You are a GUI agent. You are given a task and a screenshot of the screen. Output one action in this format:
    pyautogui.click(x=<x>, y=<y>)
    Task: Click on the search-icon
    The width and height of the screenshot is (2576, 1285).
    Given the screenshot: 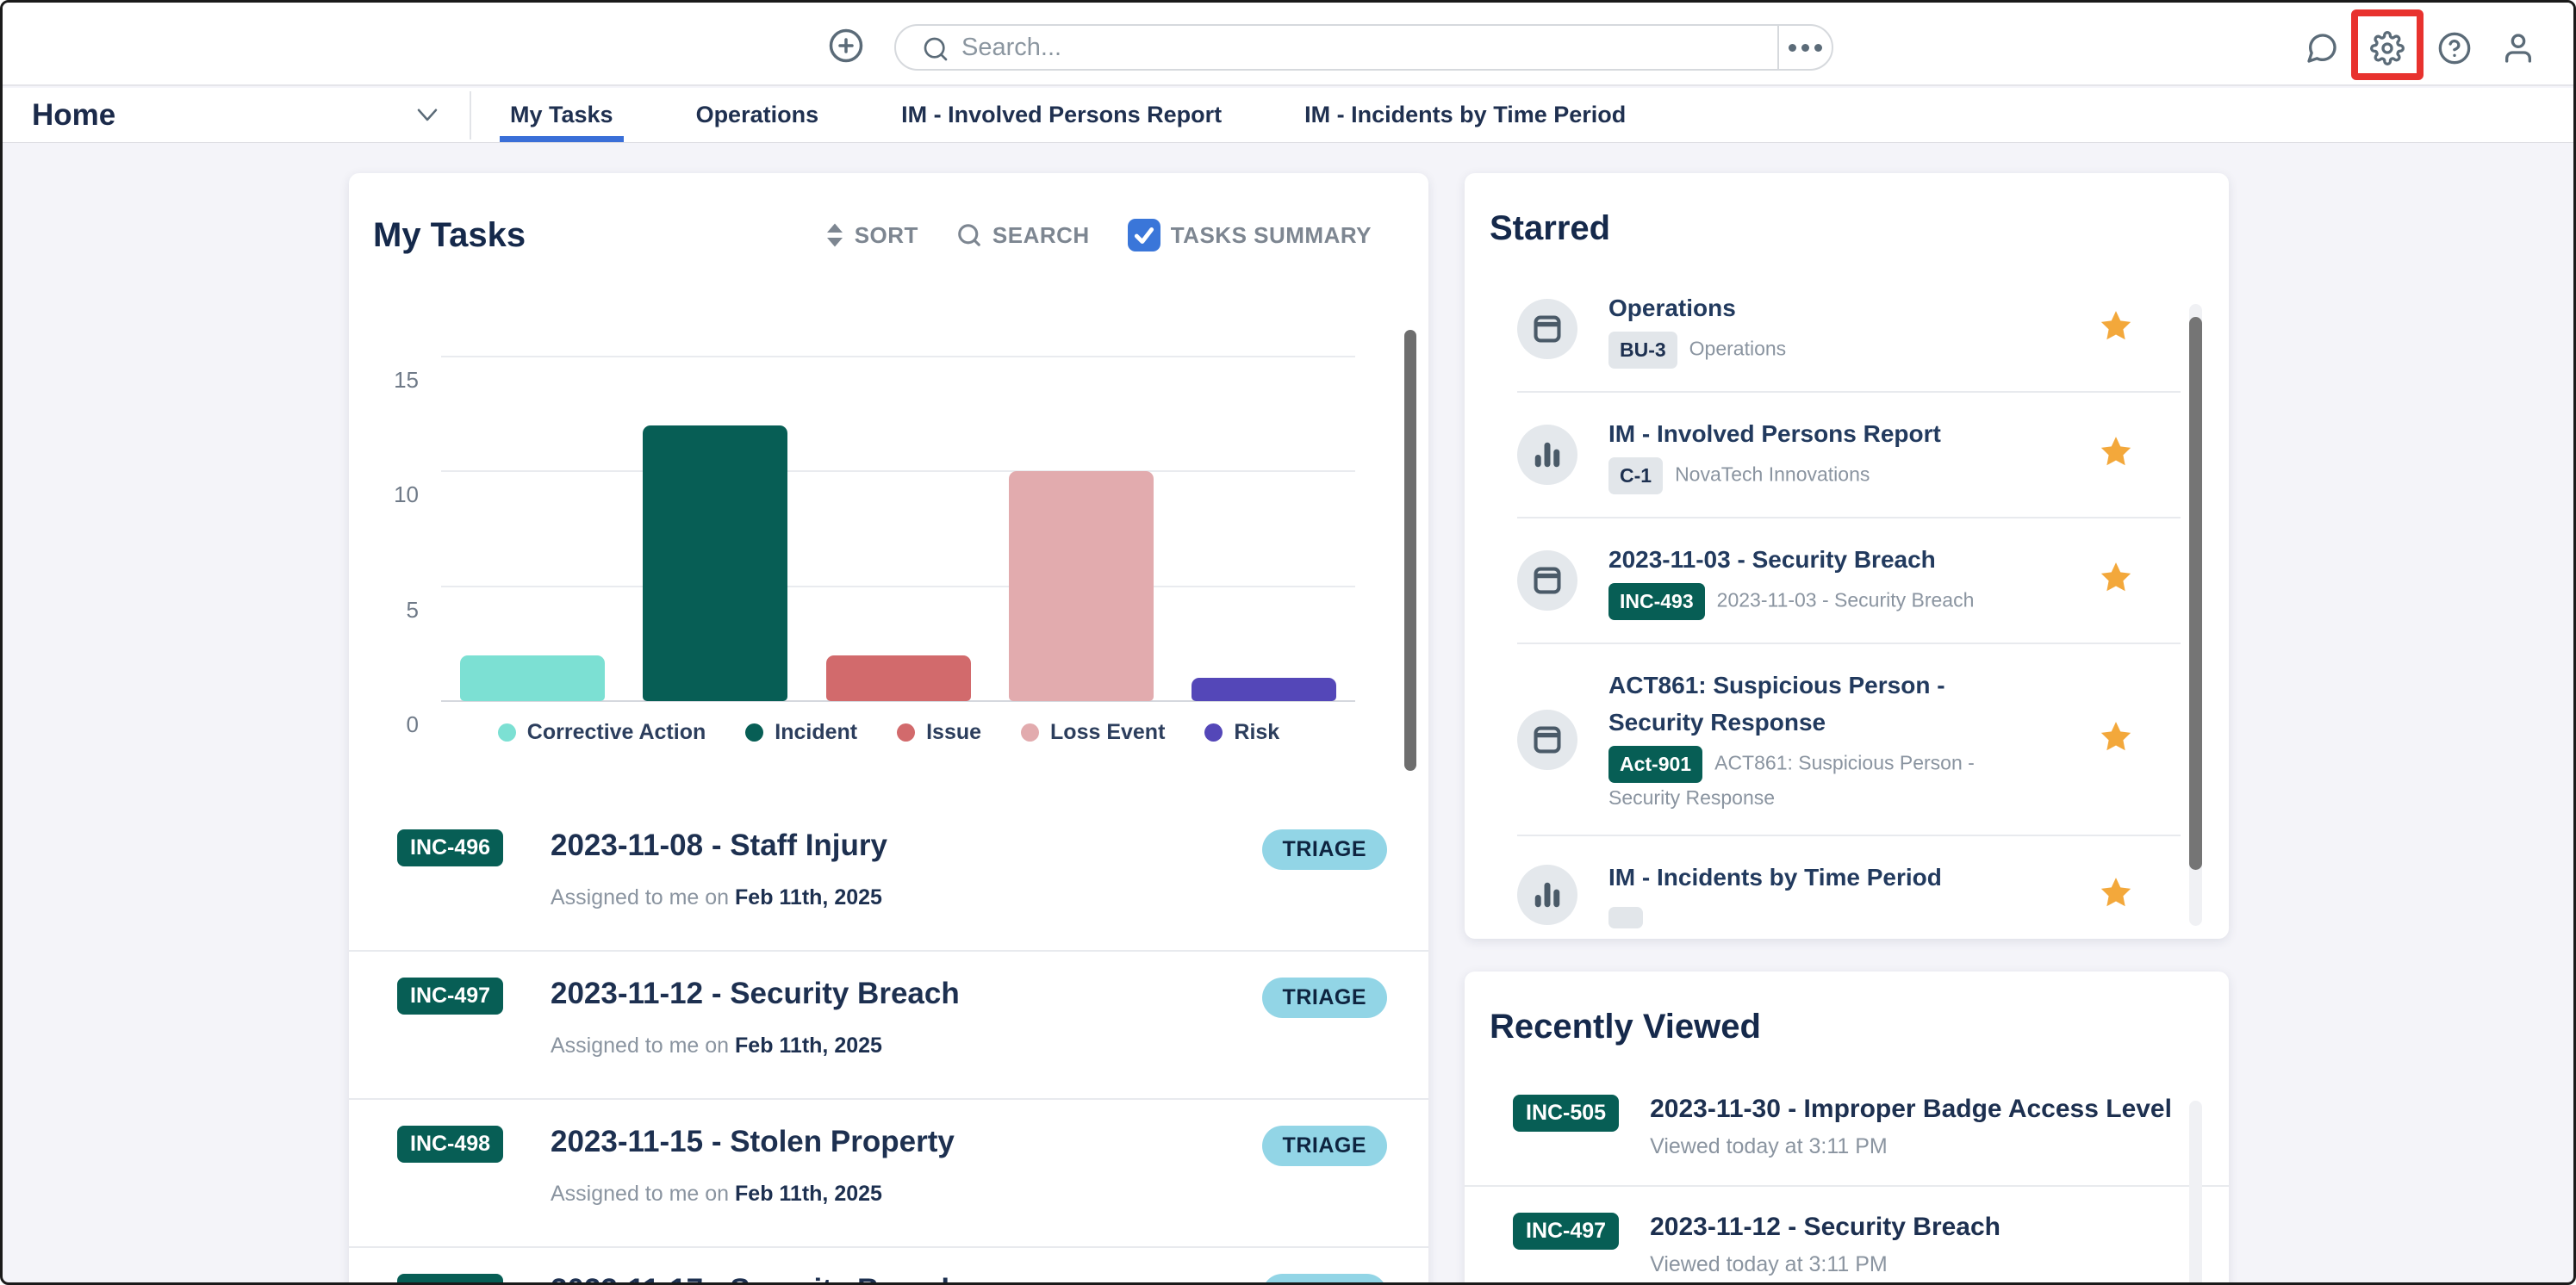 What is the action you would take?
    pyautogui.click(x=936, y=49)
    